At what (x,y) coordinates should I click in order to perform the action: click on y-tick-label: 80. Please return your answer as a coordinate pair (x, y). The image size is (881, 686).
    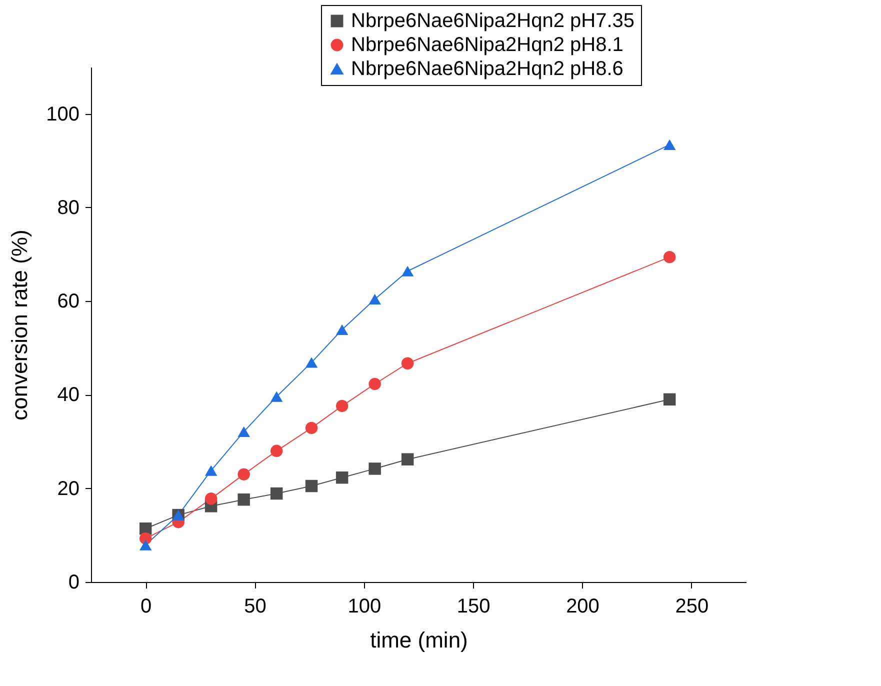
    Looking at the image, I should click on (68, 207).